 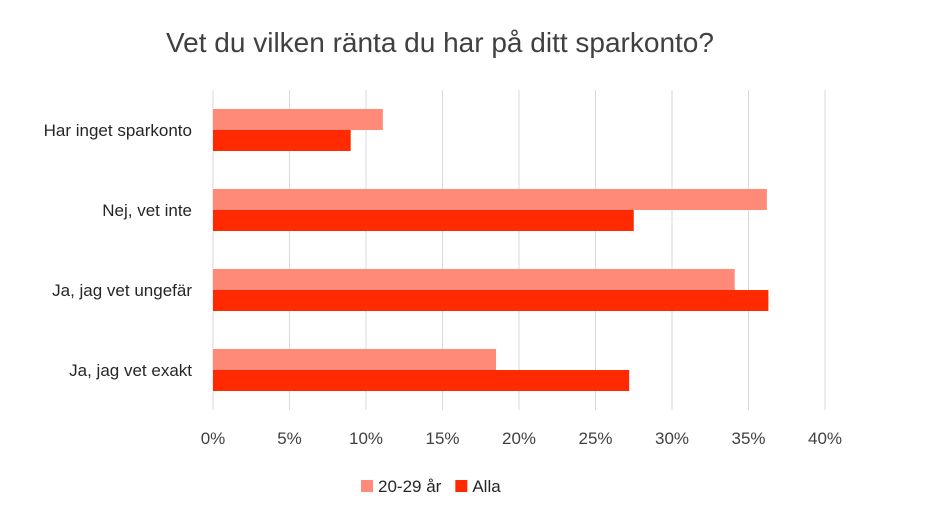 I want to click on legend-label: 20-29 år, so click(x=410, y=486).